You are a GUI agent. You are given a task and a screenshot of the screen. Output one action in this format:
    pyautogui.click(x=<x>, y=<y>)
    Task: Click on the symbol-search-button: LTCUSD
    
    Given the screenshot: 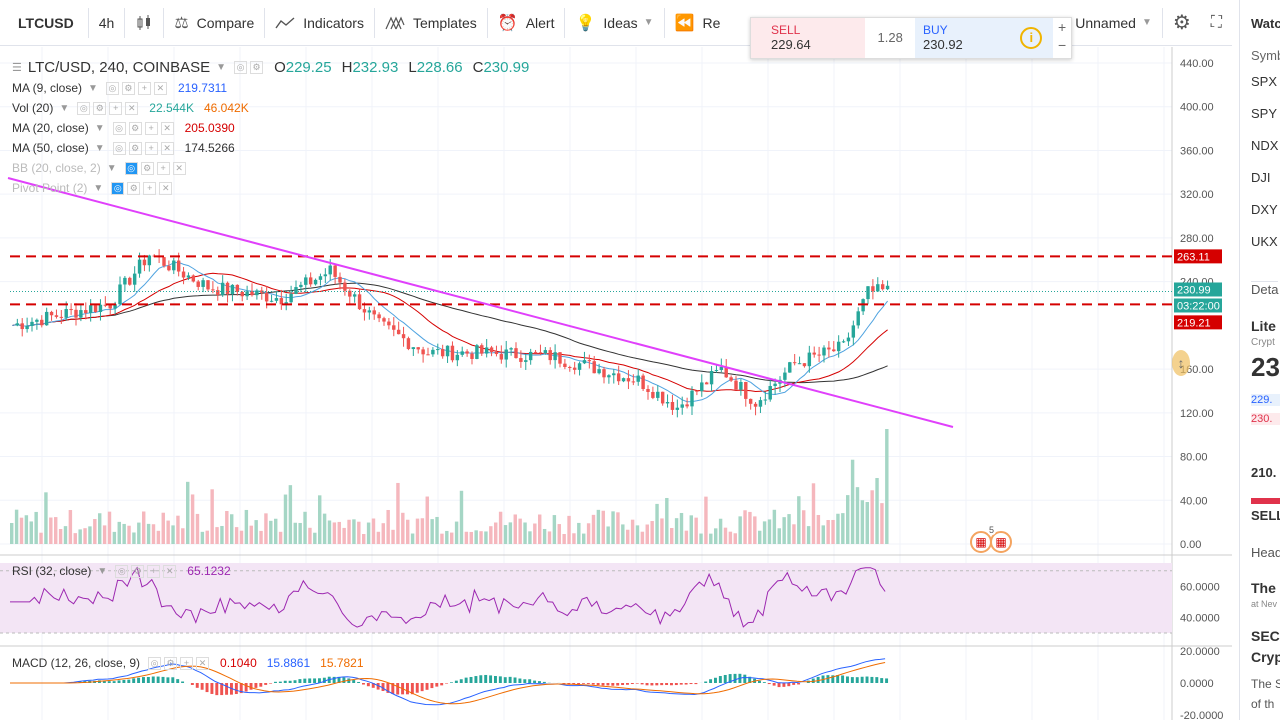 What is the action you would take?
    pyautogui.click(x=46, y=22)
    